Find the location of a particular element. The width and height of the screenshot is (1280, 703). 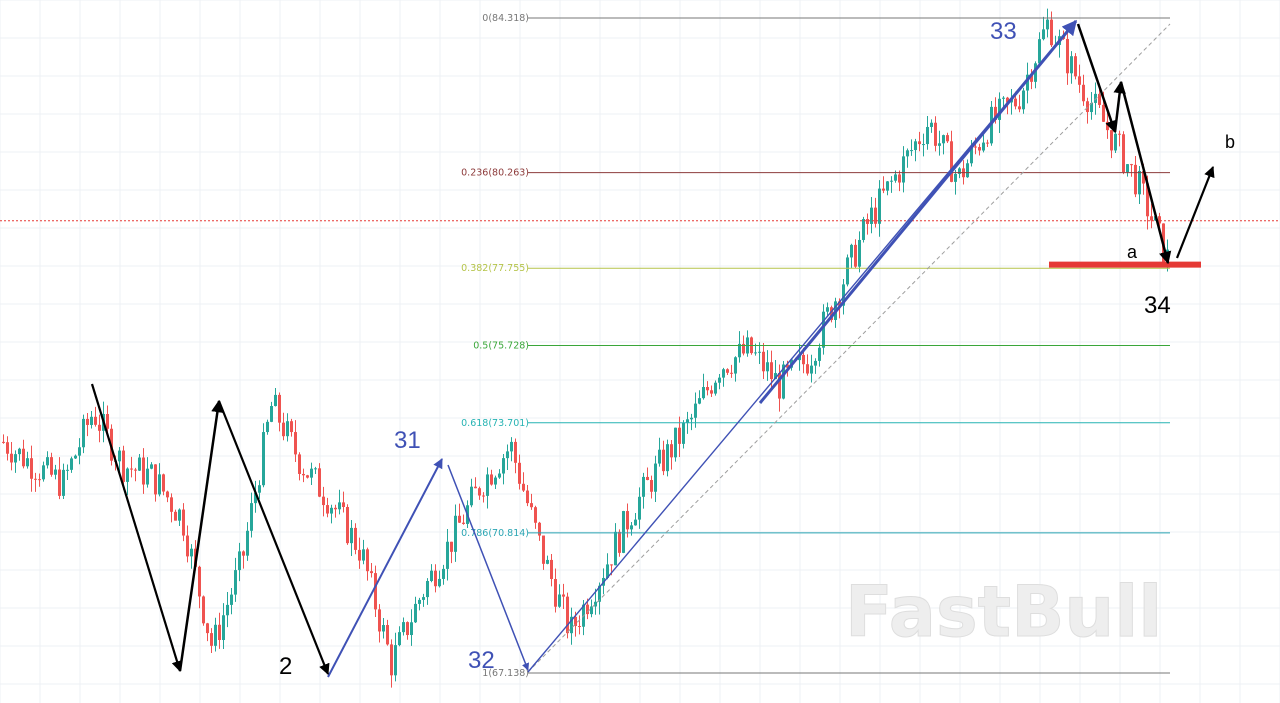

wave-31-line is located at coordinates (385, 568).